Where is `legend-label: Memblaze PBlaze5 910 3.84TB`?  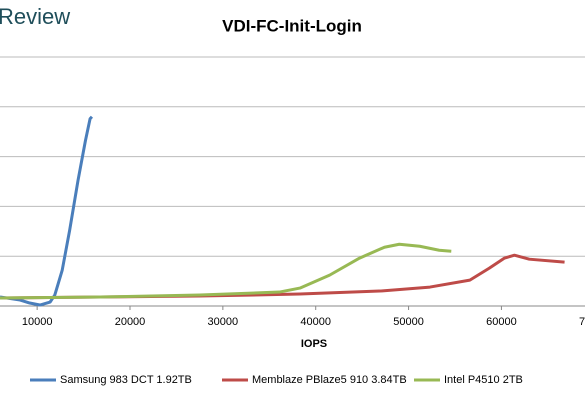
legend-label: Memblaze PBlaze5 910 3.84TB is located at coordinates (329, 380).